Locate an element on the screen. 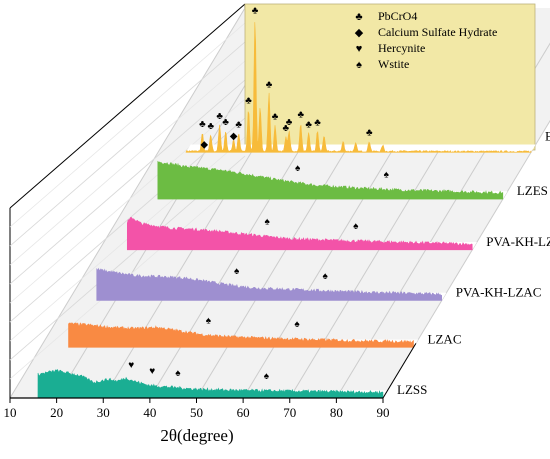 The width and height of the screenshot is (550, 459). right-floor-edge is located at coordinates (399, 371).